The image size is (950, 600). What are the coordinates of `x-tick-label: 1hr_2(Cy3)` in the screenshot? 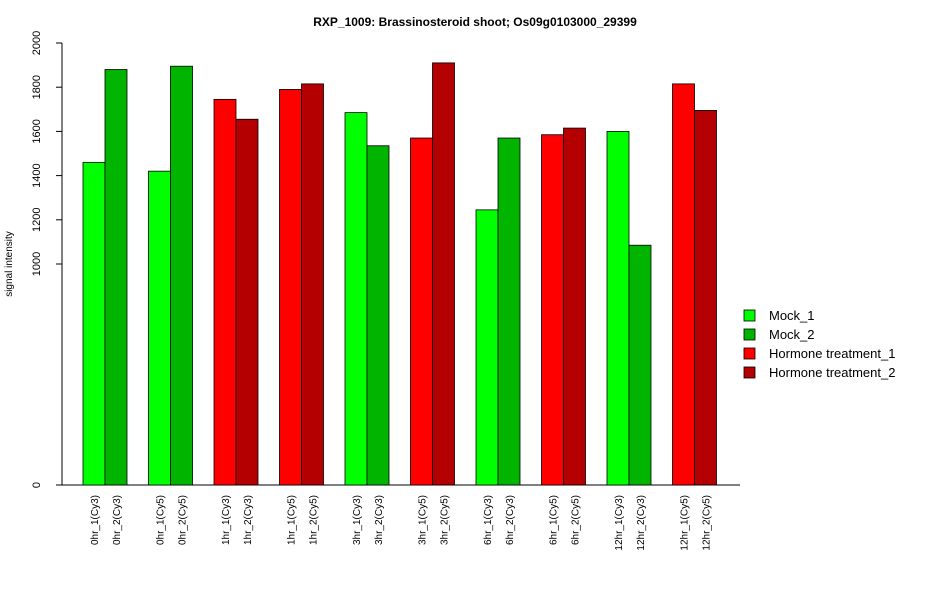 It's located at (248, 520).